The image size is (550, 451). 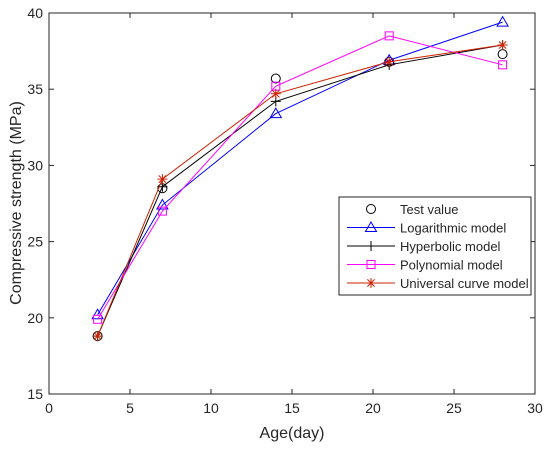 What do you see at coordinates (211, 408) in the screenshot?
I see `x-tick-label: 10` at bounding box center [211, 408].